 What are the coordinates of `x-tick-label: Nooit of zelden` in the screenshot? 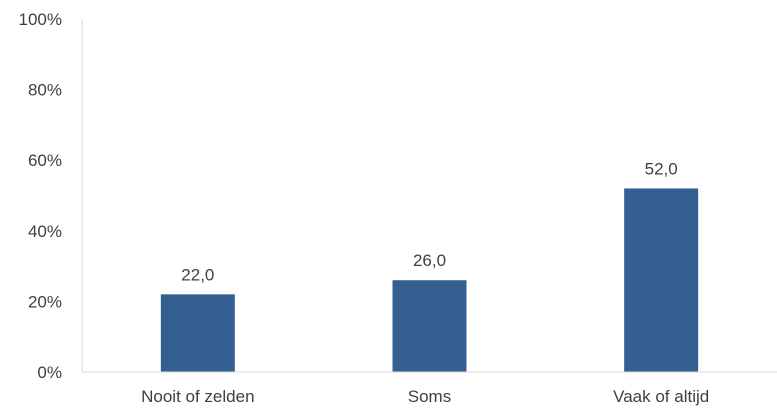 It's located at (197, 396).